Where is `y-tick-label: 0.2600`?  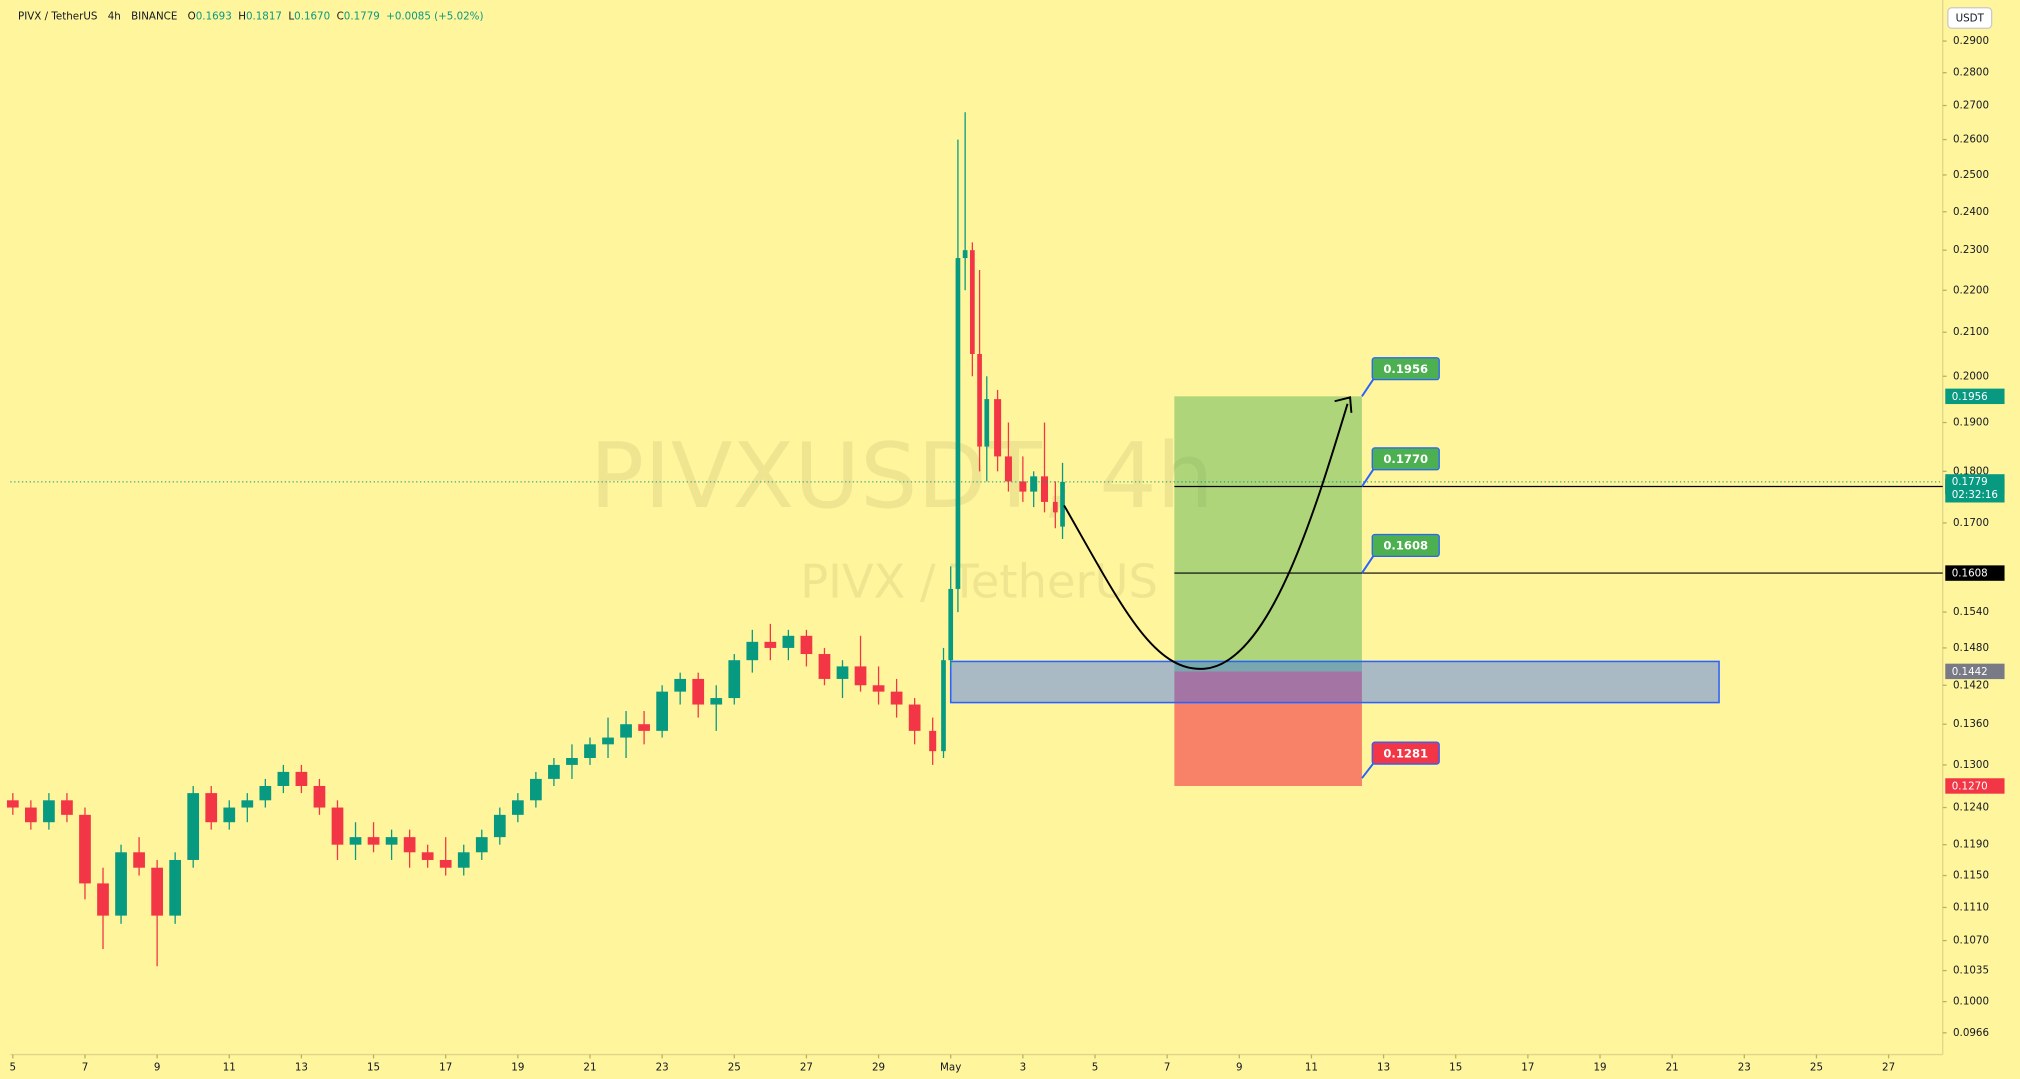 y-tick-label: 0.2600 is located at coordinates (1971, 140).